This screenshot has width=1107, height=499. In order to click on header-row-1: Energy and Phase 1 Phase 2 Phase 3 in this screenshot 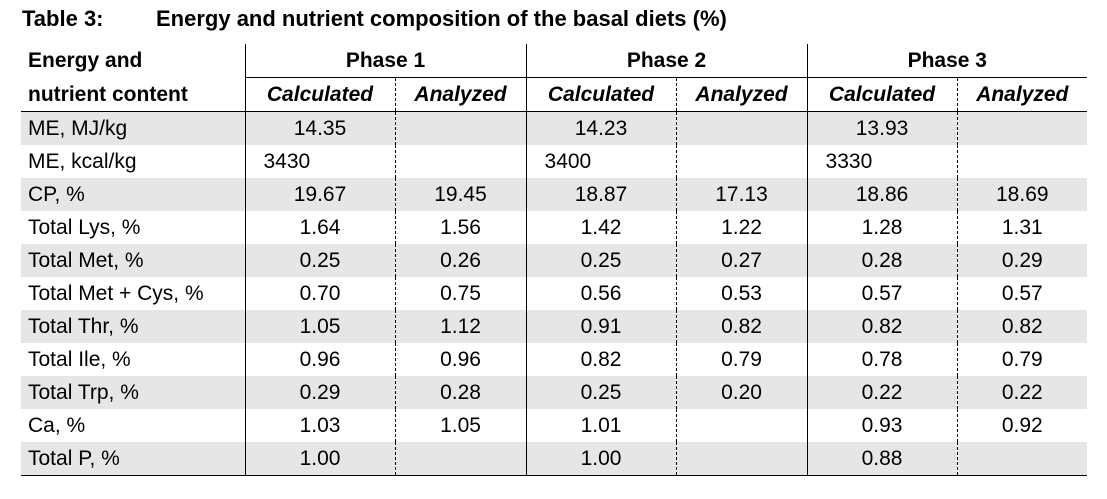, I will do `click(554, 61)`.